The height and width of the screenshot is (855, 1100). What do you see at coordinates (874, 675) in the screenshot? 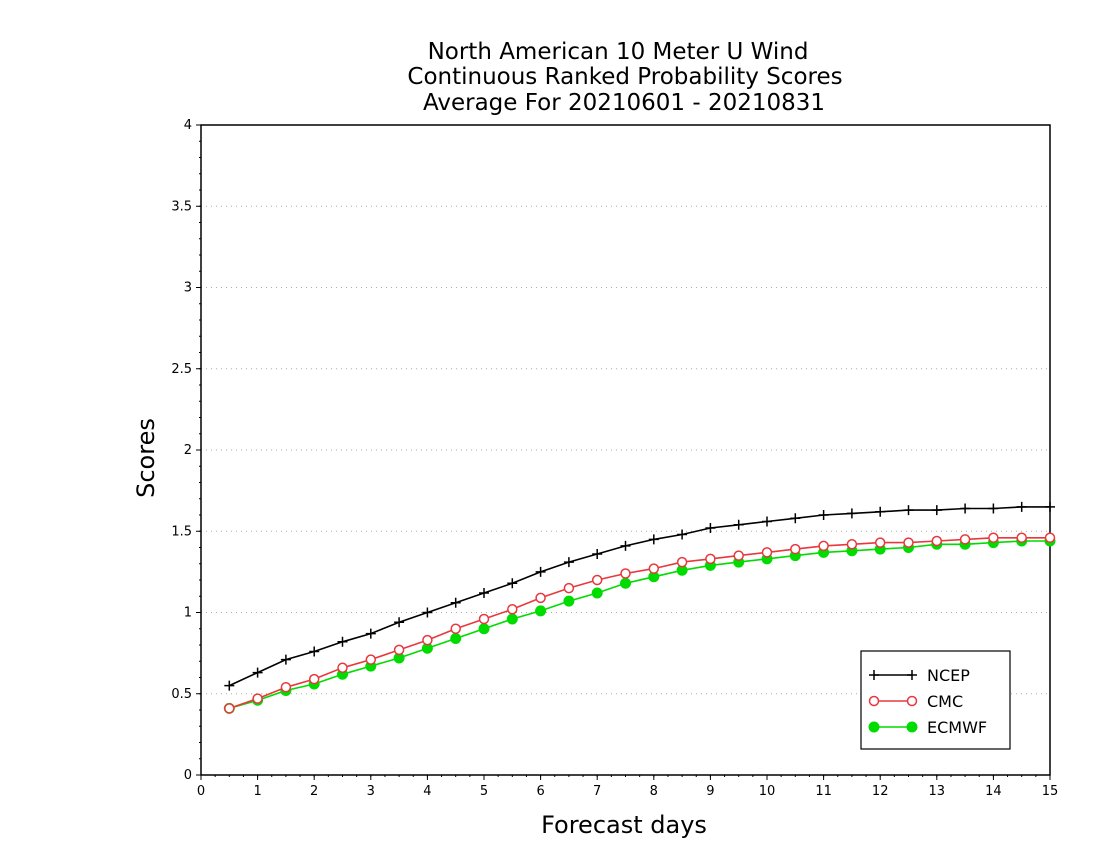
I see `legend-marker-ncep` at bounding box center [874, 675].